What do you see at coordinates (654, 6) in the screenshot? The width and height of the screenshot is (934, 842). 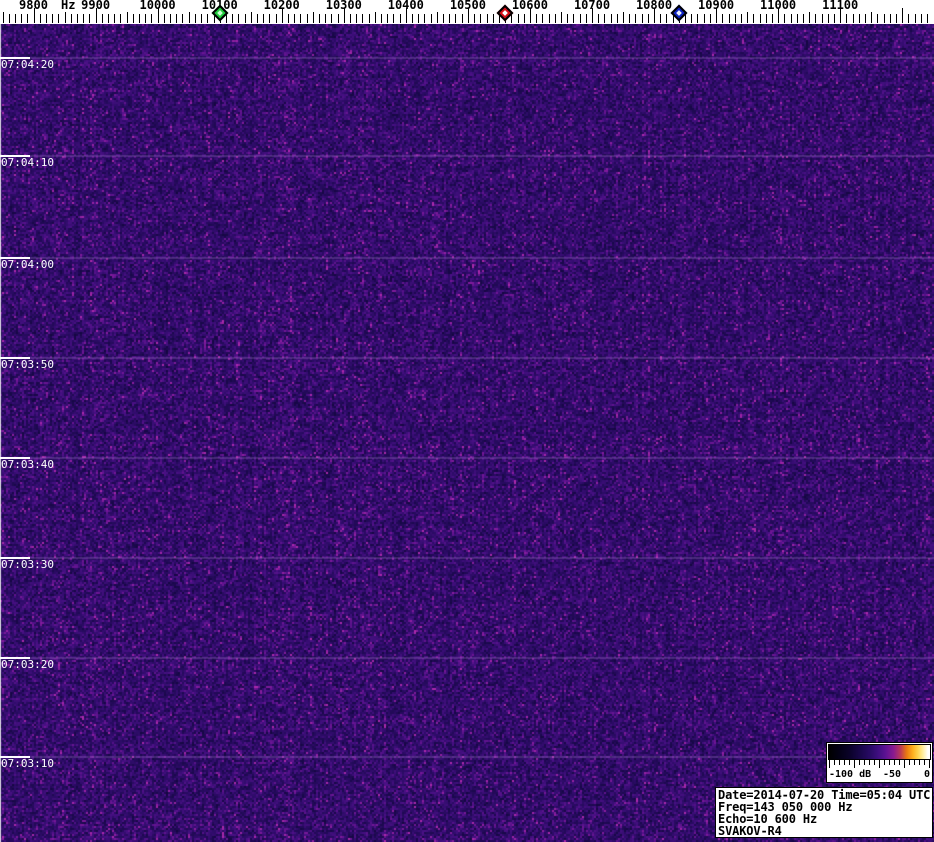 I see `freq-label-10800: 10800` at bounding box center [654, 6].